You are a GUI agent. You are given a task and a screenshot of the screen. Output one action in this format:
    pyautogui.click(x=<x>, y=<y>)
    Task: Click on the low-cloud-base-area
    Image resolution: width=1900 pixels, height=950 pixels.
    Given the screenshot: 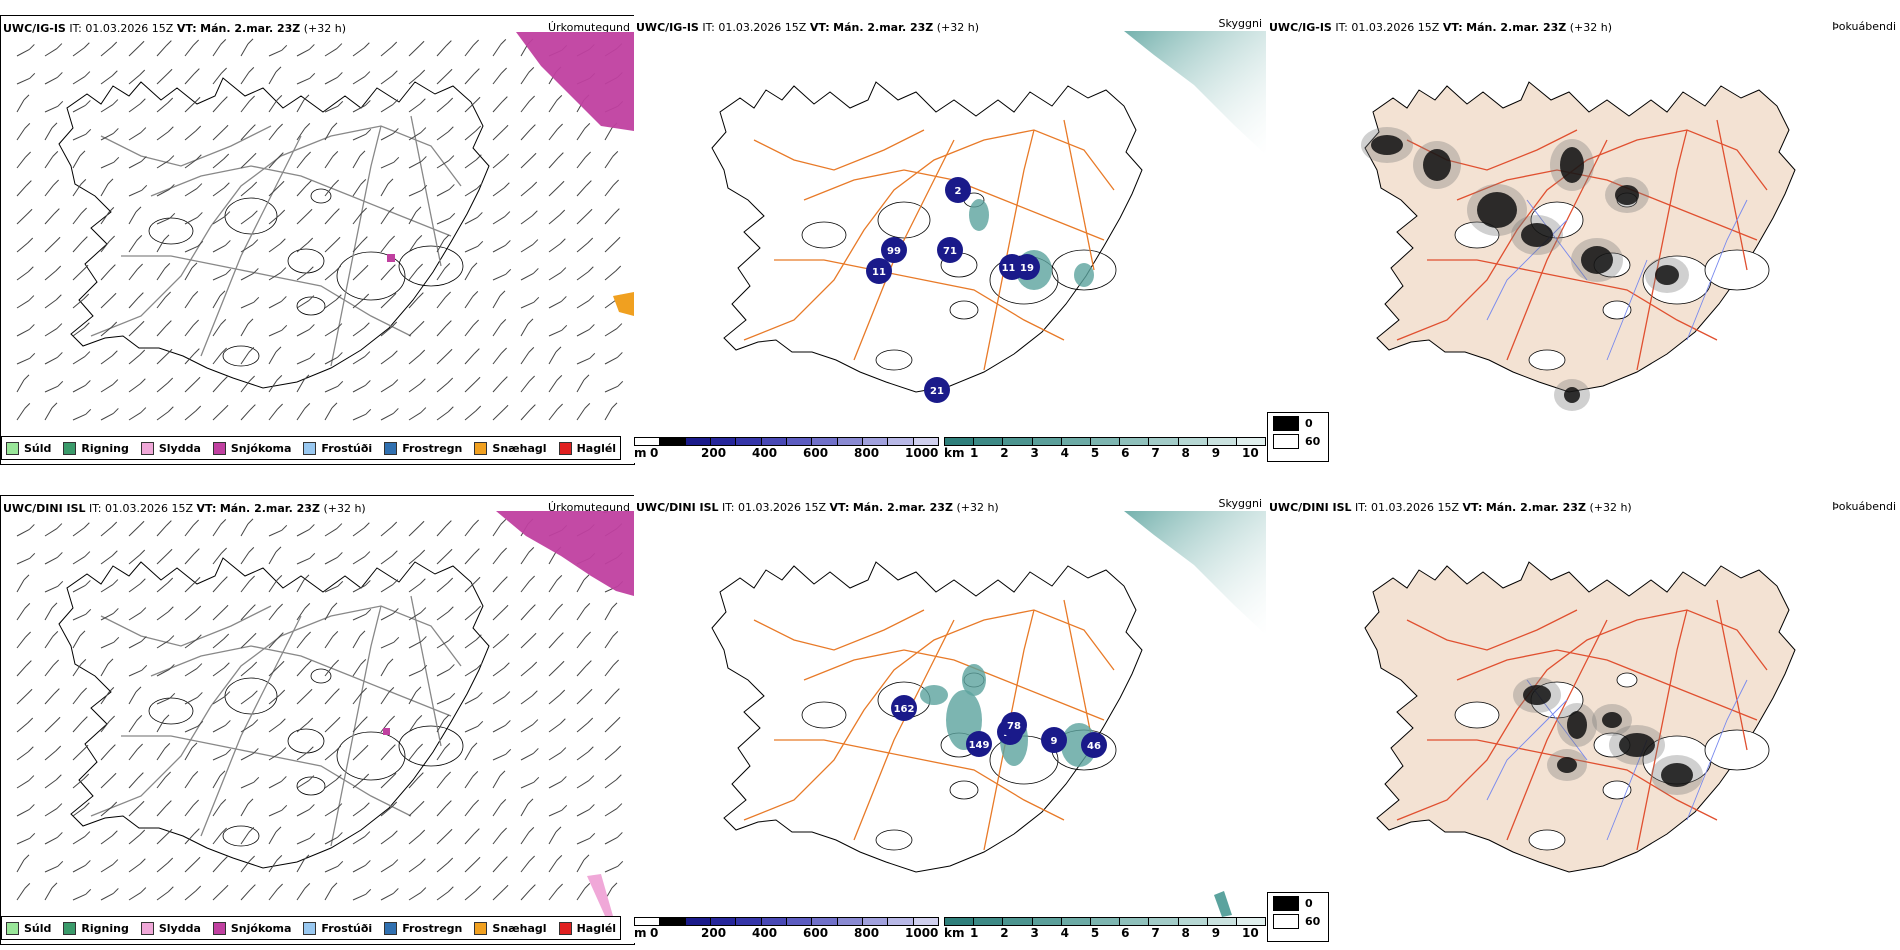 What is the action you would take?
    pyautogui.click(x=1094, y=745)
    